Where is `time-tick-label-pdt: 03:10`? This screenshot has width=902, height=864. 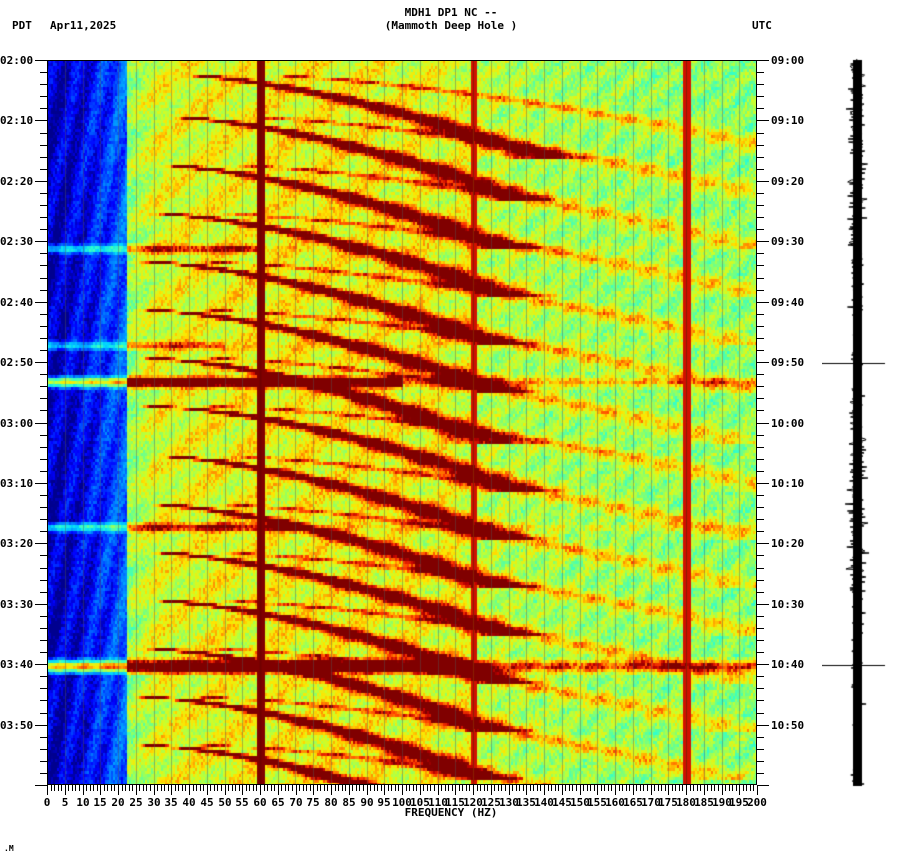 time-tick-label-pdt: 03:10 is located at coordinates (17, 483).